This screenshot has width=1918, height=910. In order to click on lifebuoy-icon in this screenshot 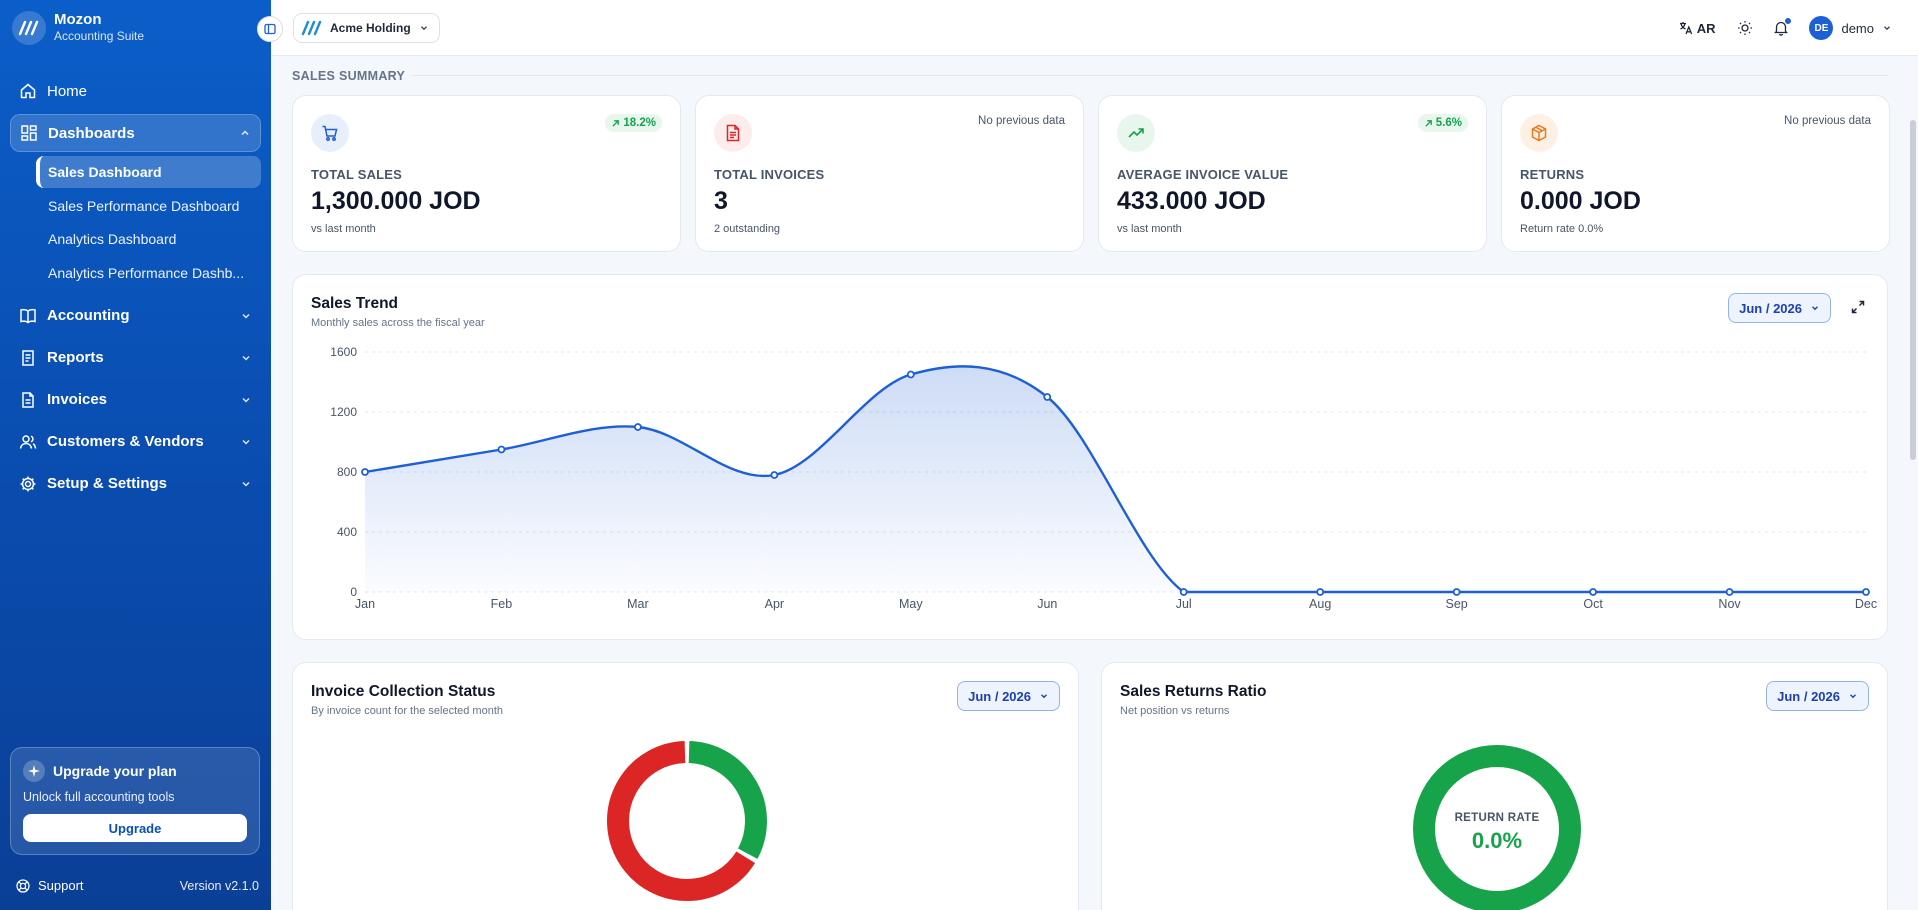, I will do `click(23, 885)`.